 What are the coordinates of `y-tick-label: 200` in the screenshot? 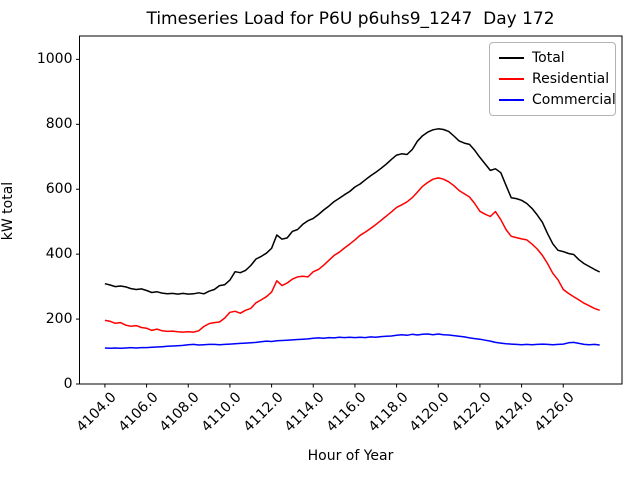 It's located at (59, 319).